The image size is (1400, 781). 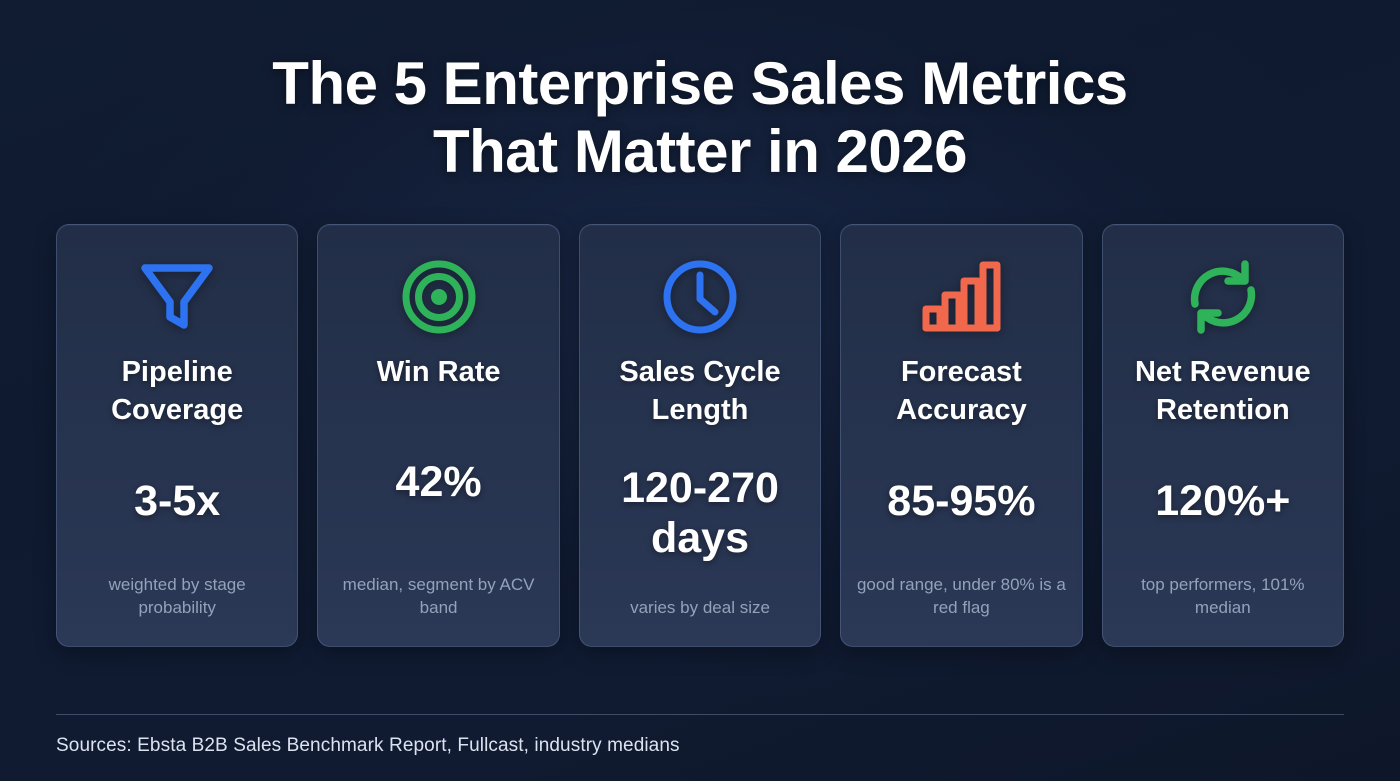 I want to click on metric-note: weighted by stage probability, so click(x=177, y=596).